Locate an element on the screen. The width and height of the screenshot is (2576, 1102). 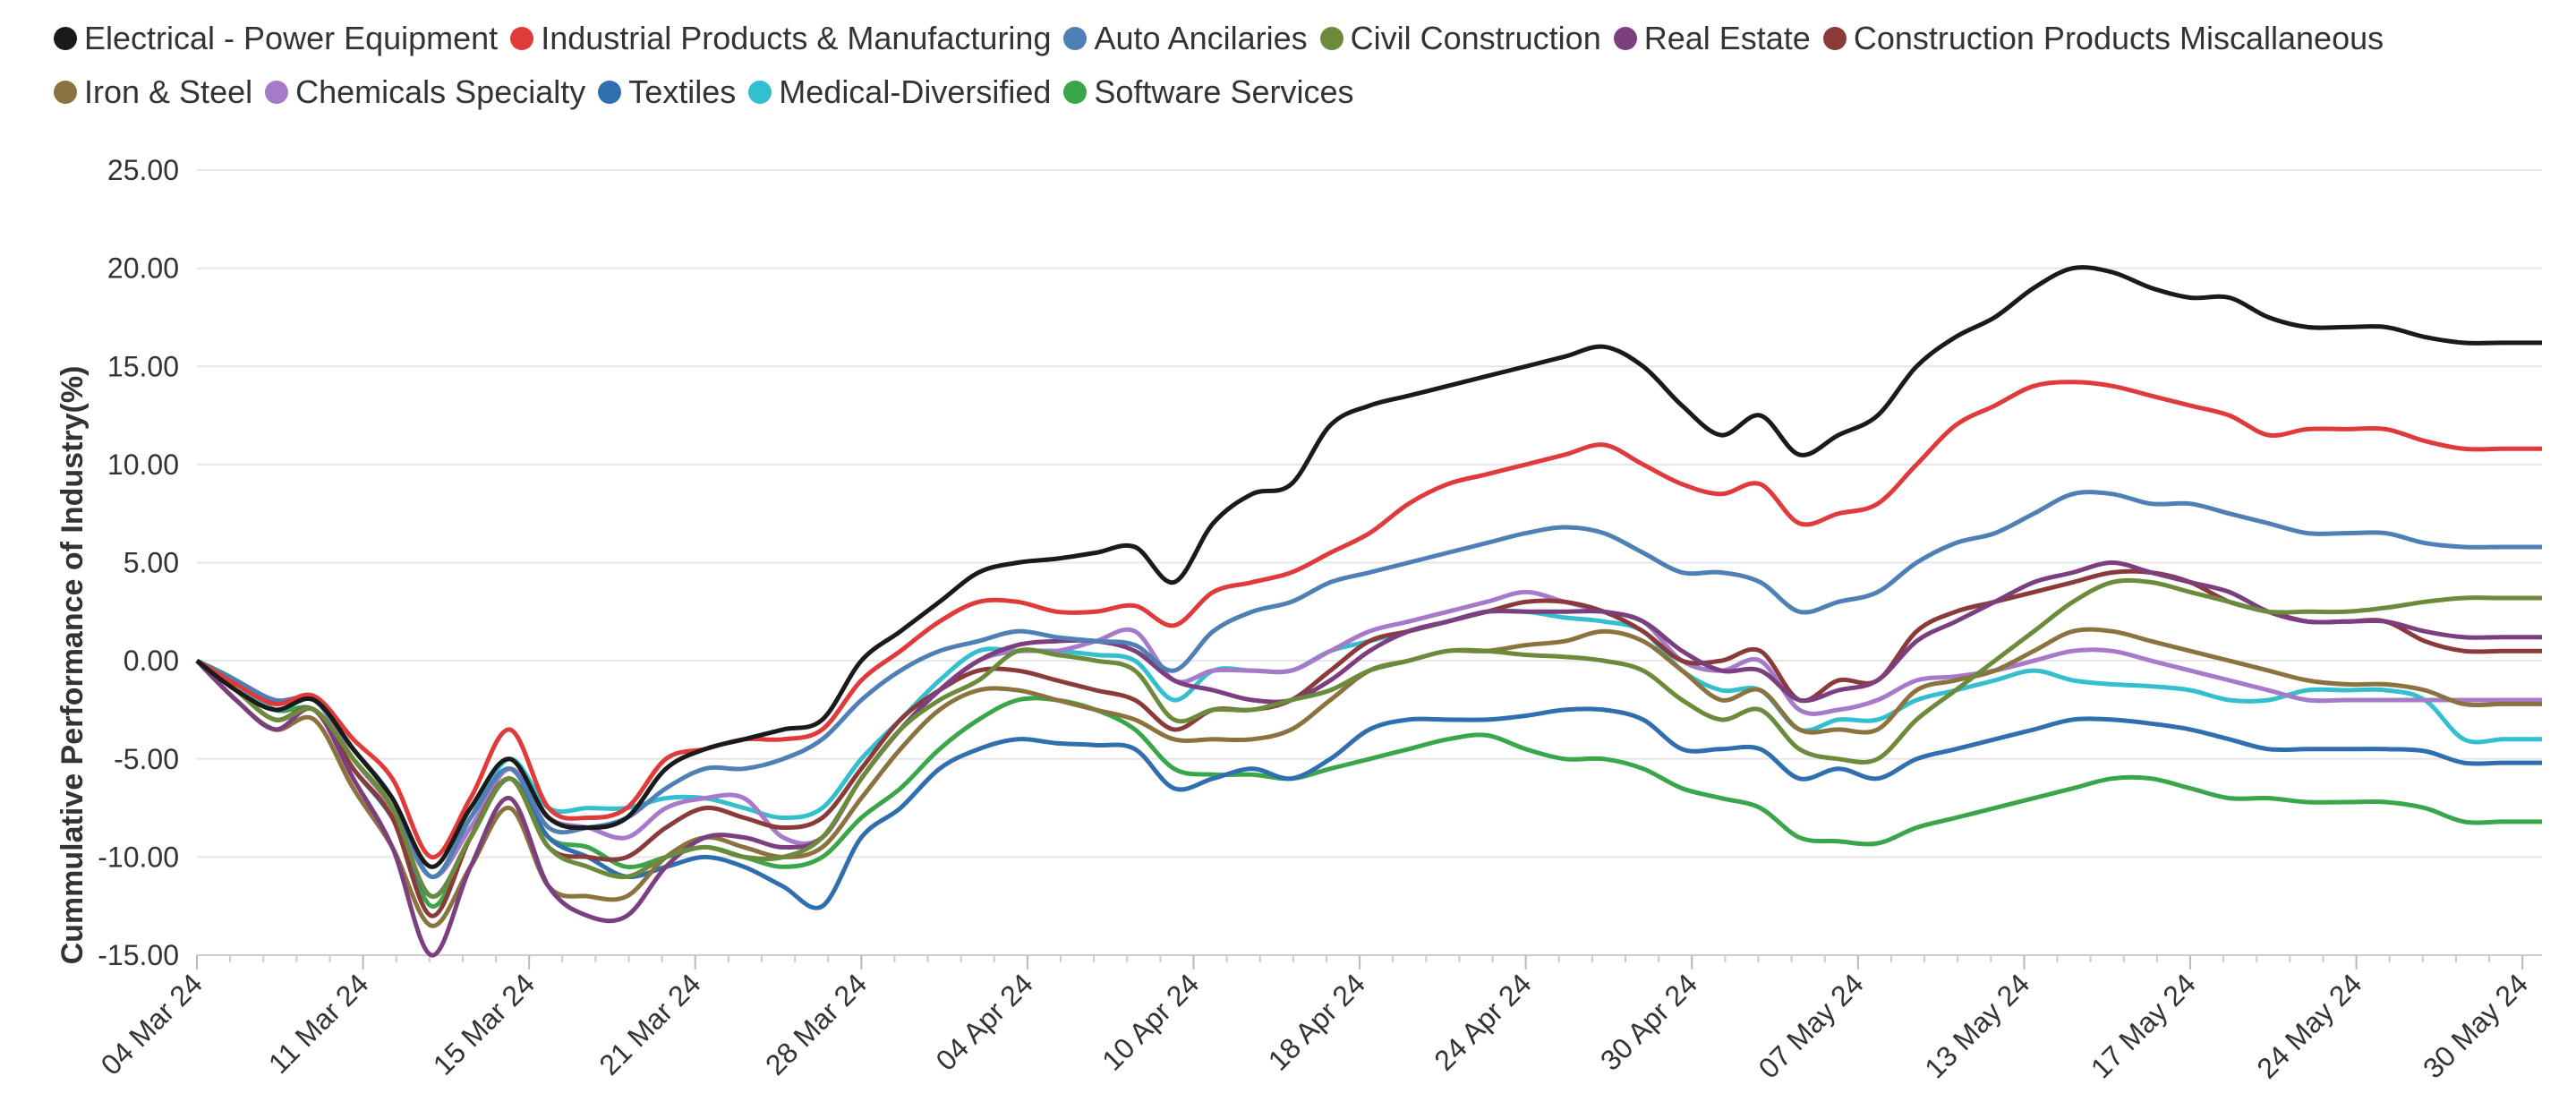
x-tick-label: 04 Mar 24 is located at coordinates (152, 1024).